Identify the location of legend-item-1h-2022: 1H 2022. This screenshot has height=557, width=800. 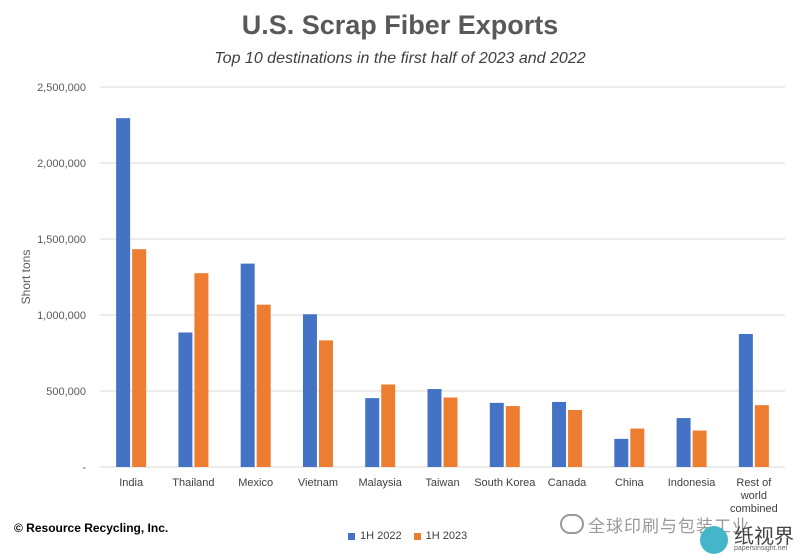
(375, 536).